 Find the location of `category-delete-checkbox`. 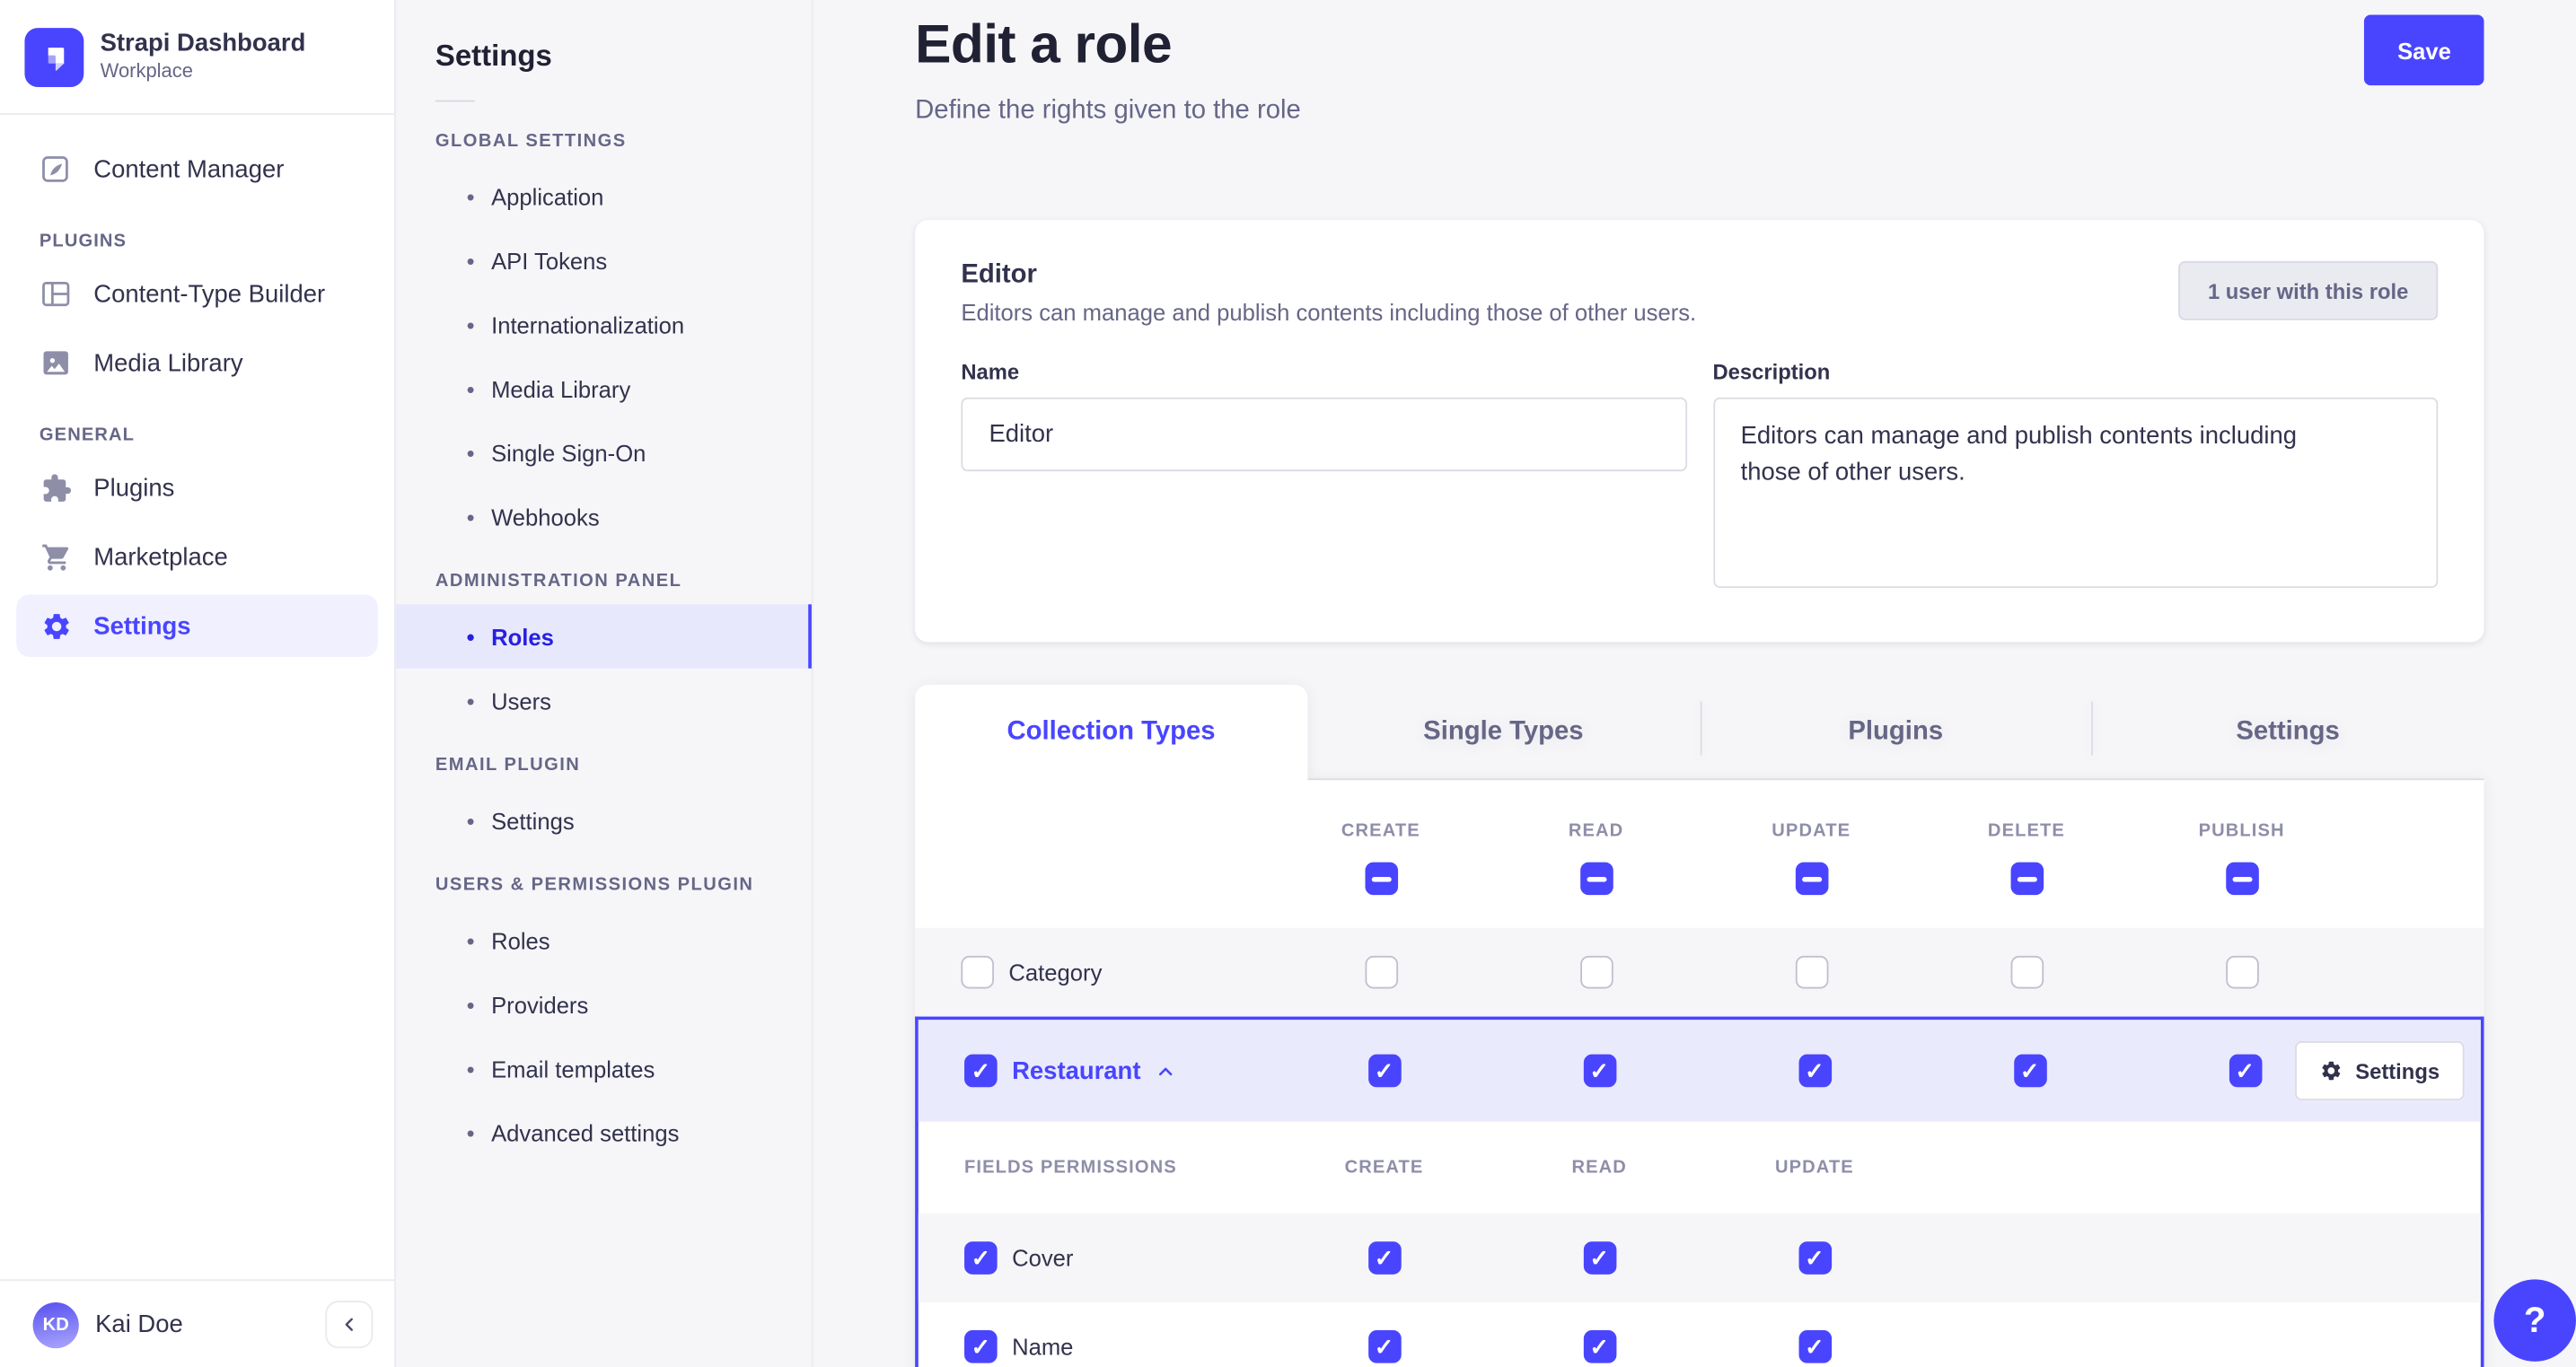

category-delete-checkbox is located at coordinates (2026, 972).